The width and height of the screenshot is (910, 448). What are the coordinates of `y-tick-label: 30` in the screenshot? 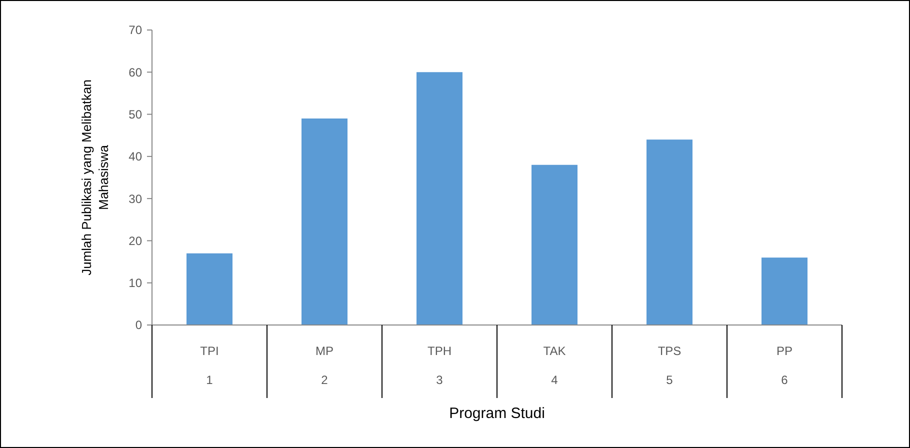 It's located at (135, 199).